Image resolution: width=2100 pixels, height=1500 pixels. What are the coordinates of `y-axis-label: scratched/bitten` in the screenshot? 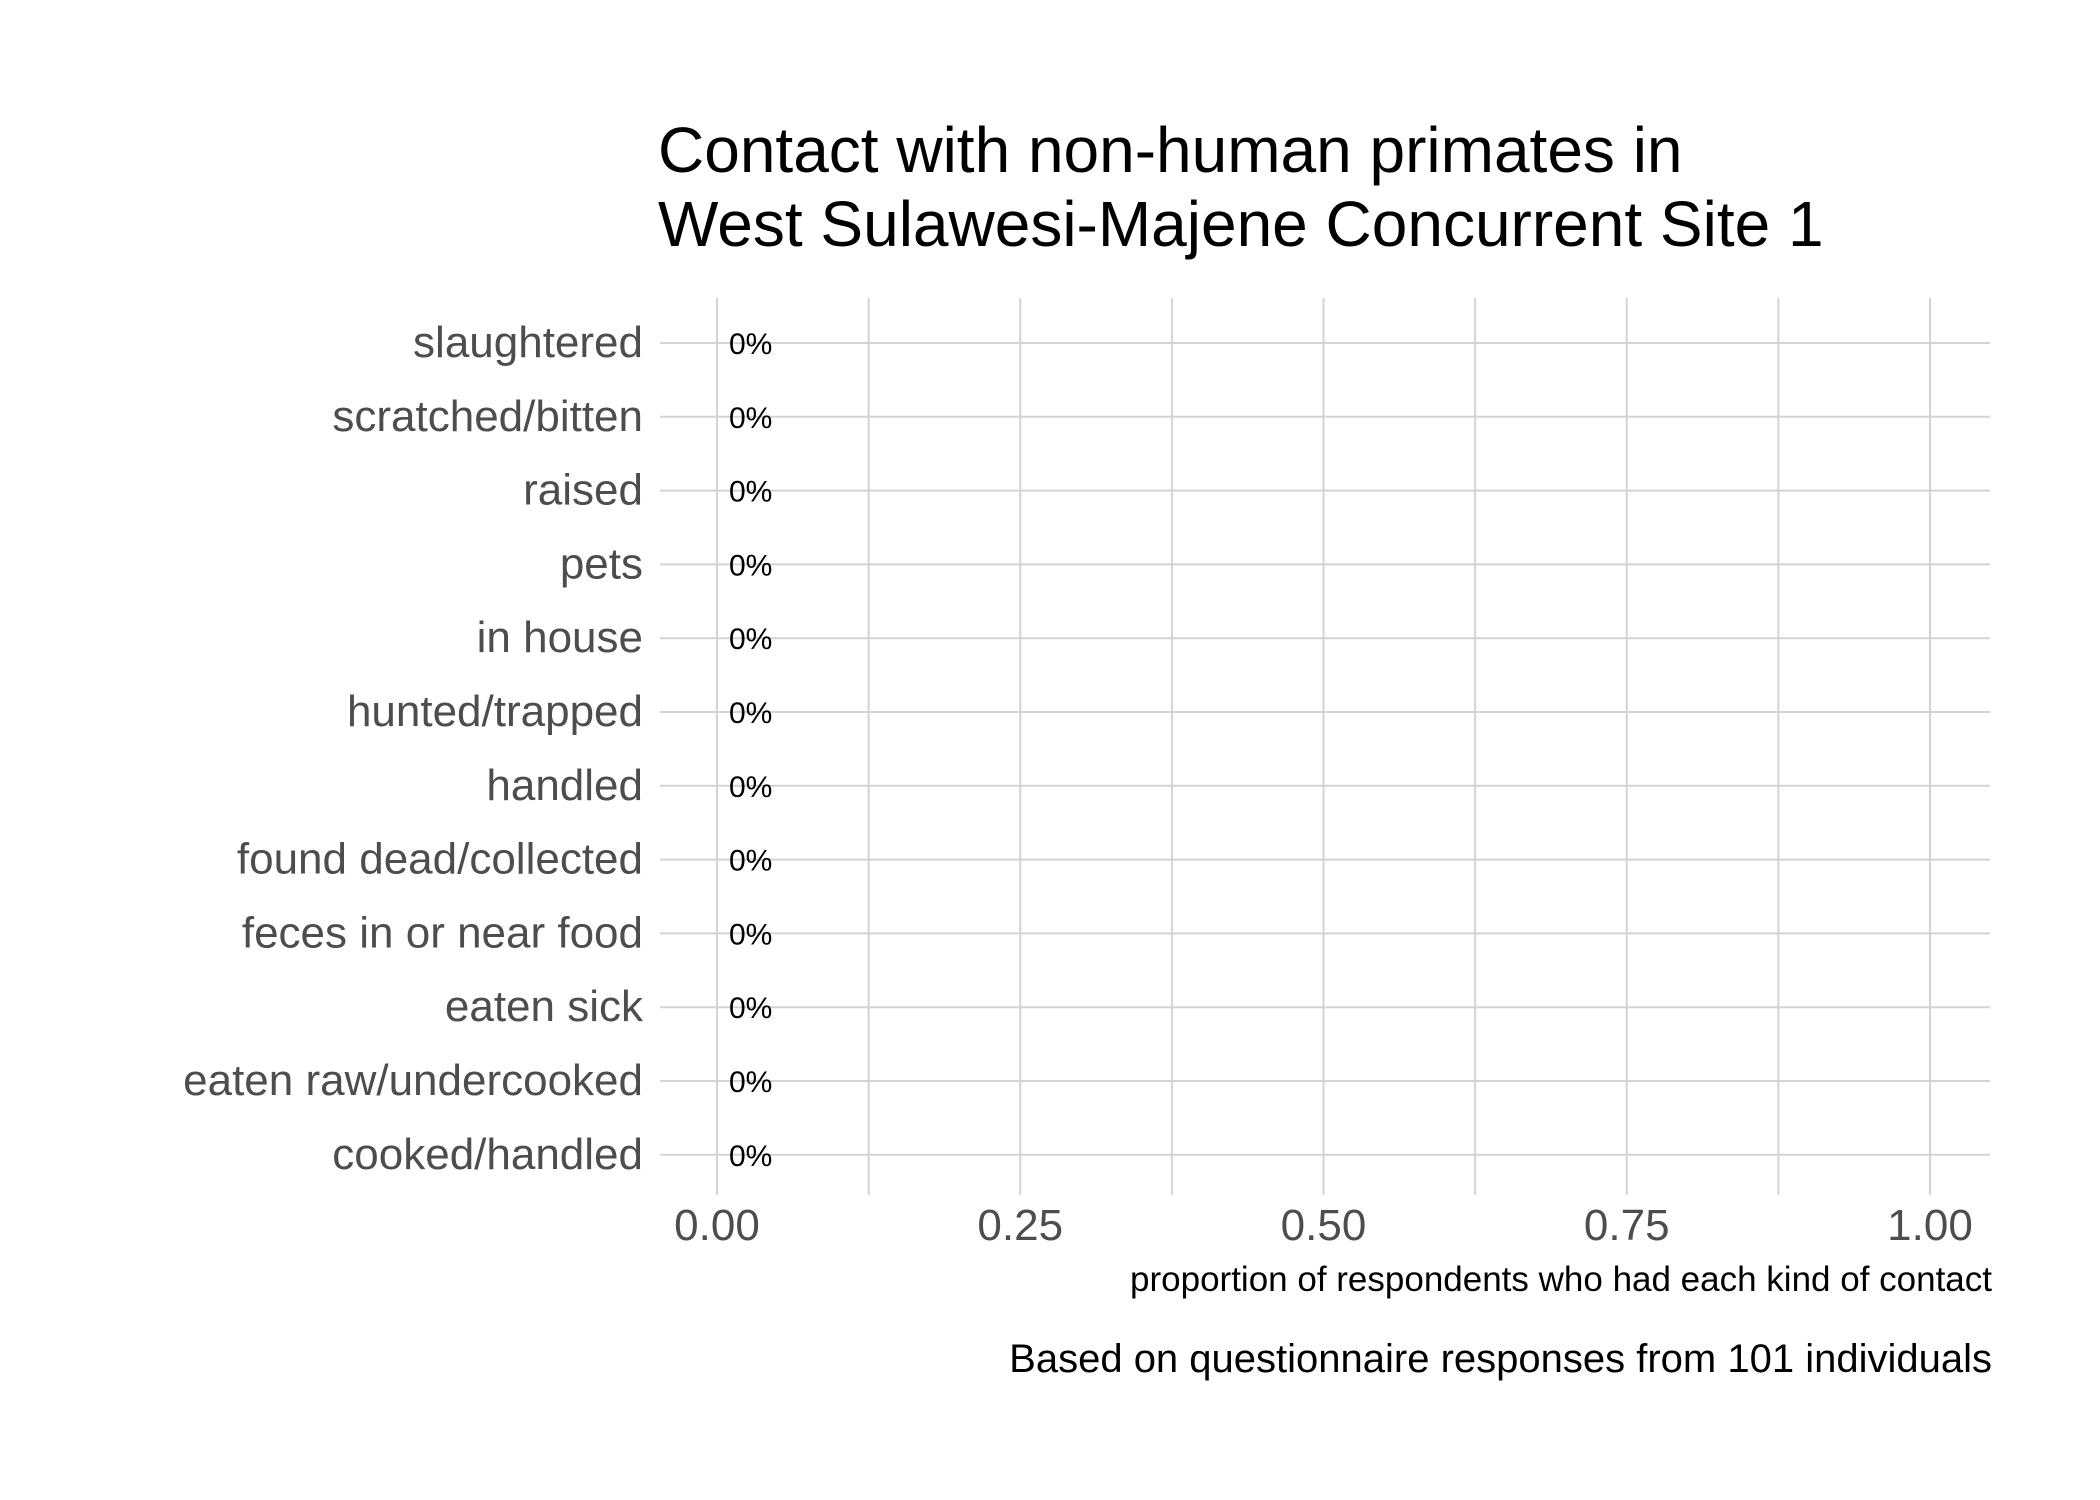 It's located at (487, 416).